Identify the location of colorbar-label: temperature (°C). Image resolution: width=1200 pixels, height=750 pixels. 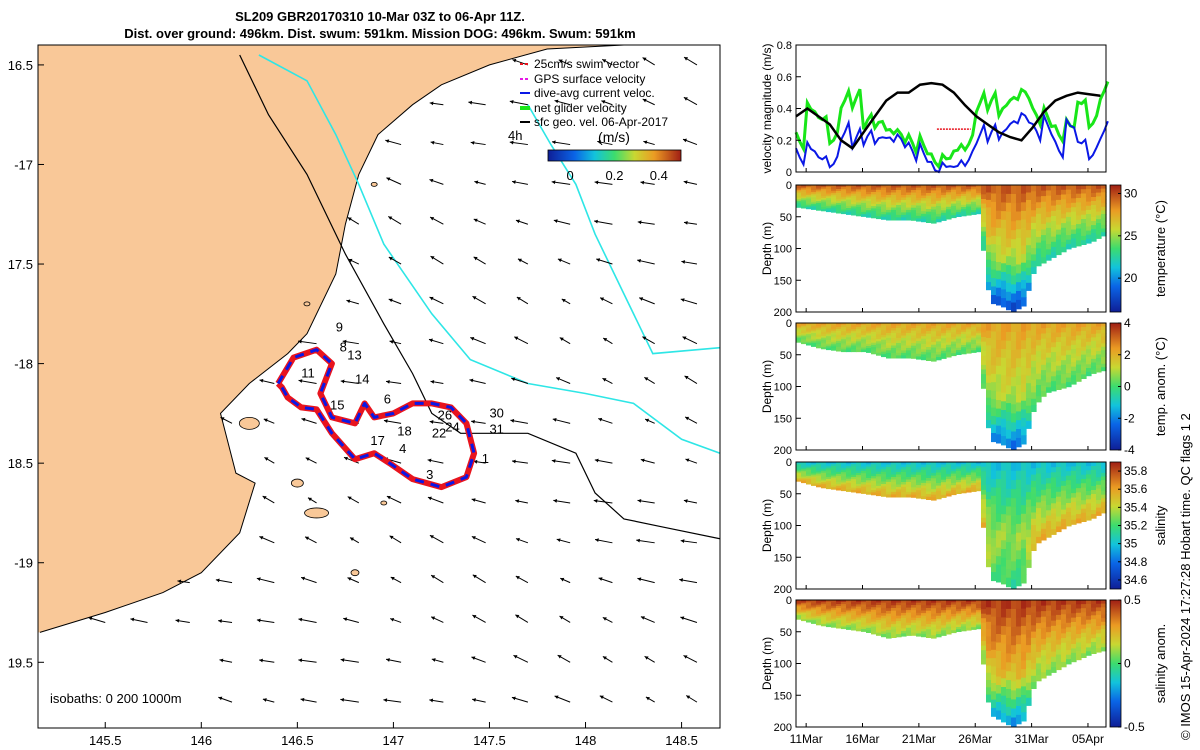
(1160, 248).